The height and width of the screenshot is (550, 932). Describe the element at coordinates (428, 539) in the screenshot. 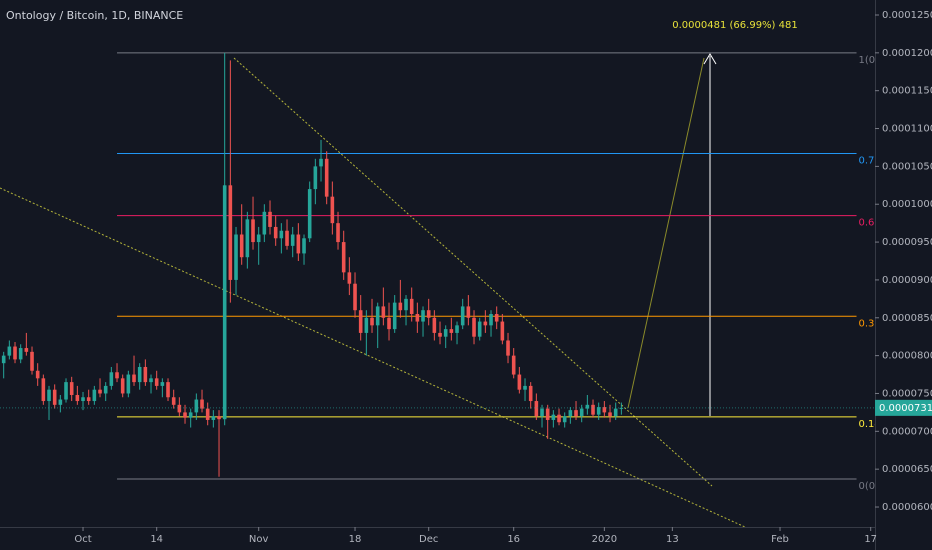

I see `x-tick-label: Dec` at that location.